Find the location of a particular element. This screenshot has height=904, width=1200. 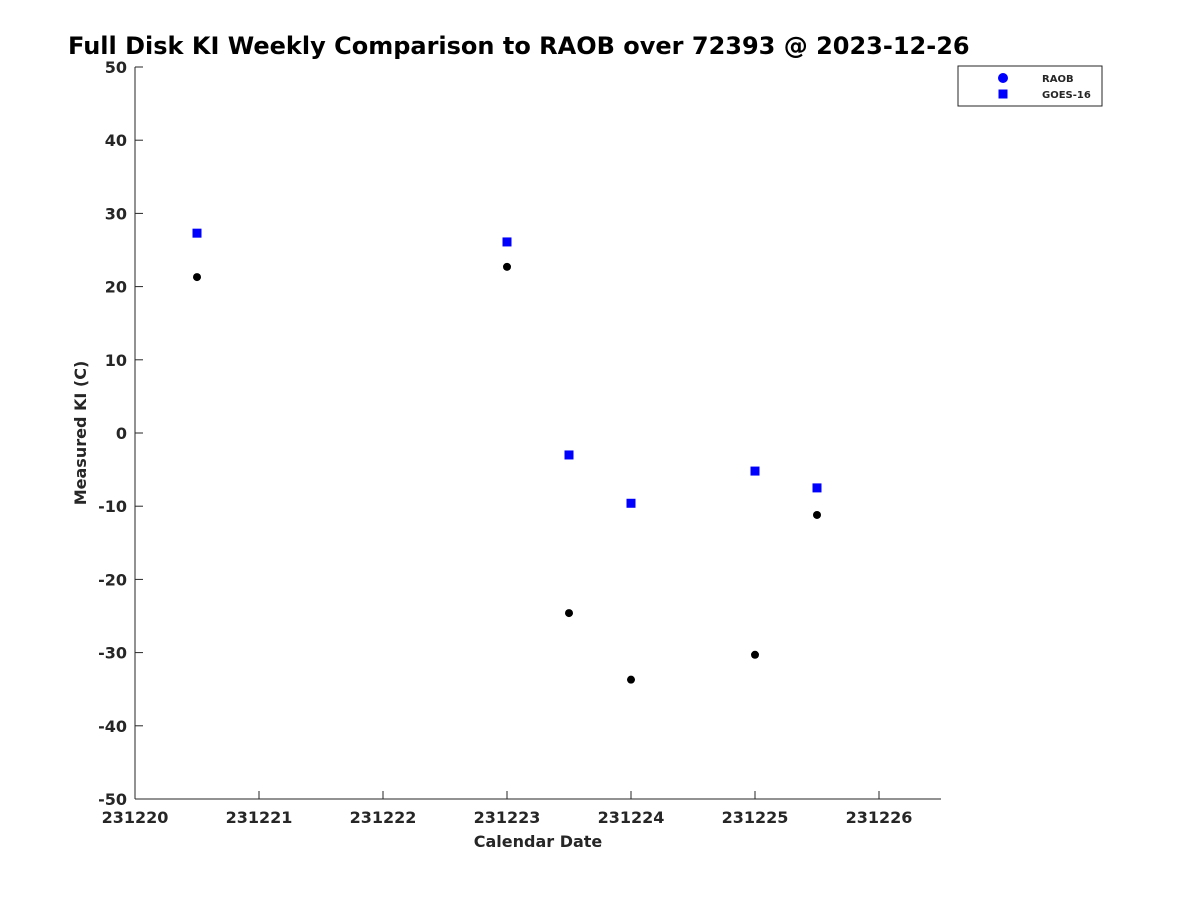

x-tick-label: 231226 is located at coordinates (879, 817).